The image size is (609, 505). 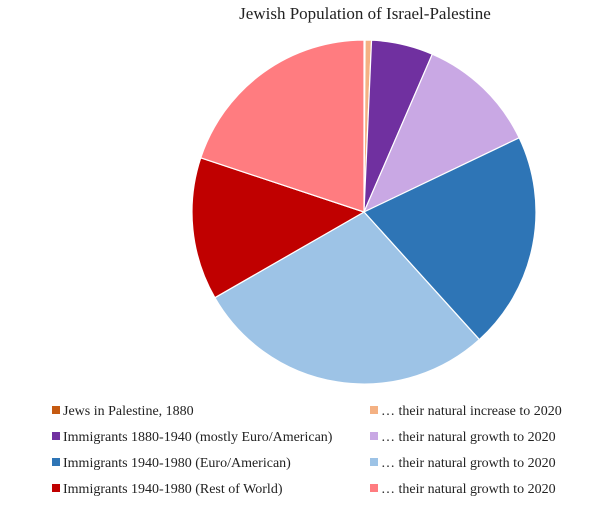 I want to click on legend-item-5: … their natural growth to 2020, so click(x=463, y=464).